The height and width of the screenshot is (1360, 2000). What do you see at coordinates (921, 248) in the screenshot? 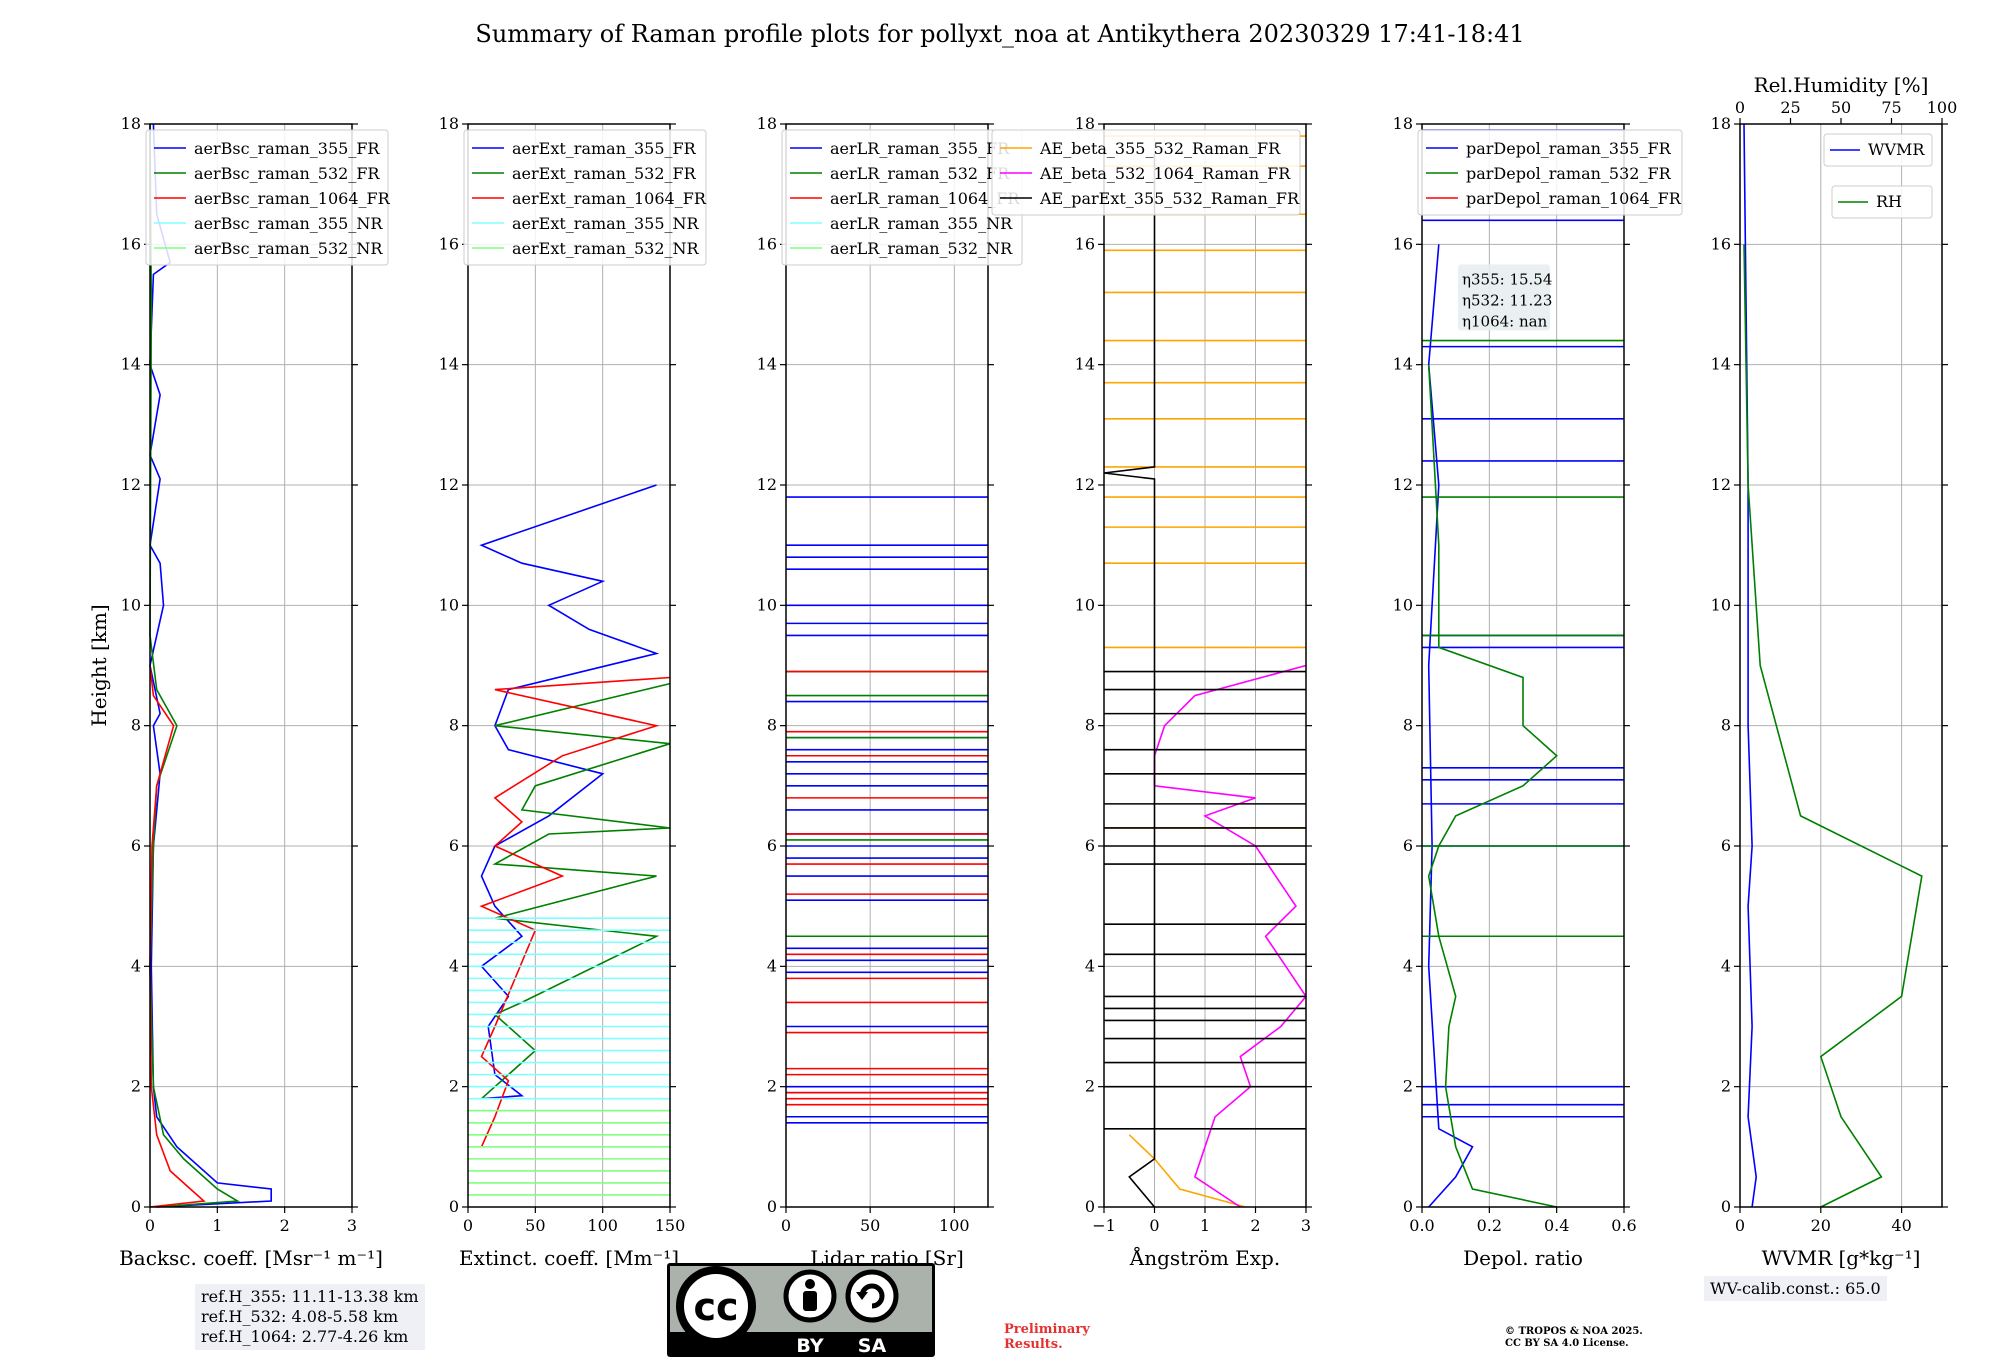
I see `legend-label-aerLR_raman_532_NR: aerLR_raman_532_NR` at bounding box center [921, 248].